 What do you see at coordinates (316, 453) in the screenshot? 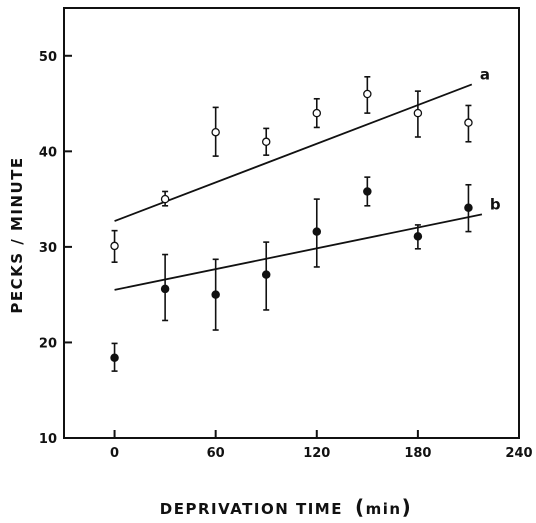
I see `x-tick-label: 120` at bounding box center [316, 453].